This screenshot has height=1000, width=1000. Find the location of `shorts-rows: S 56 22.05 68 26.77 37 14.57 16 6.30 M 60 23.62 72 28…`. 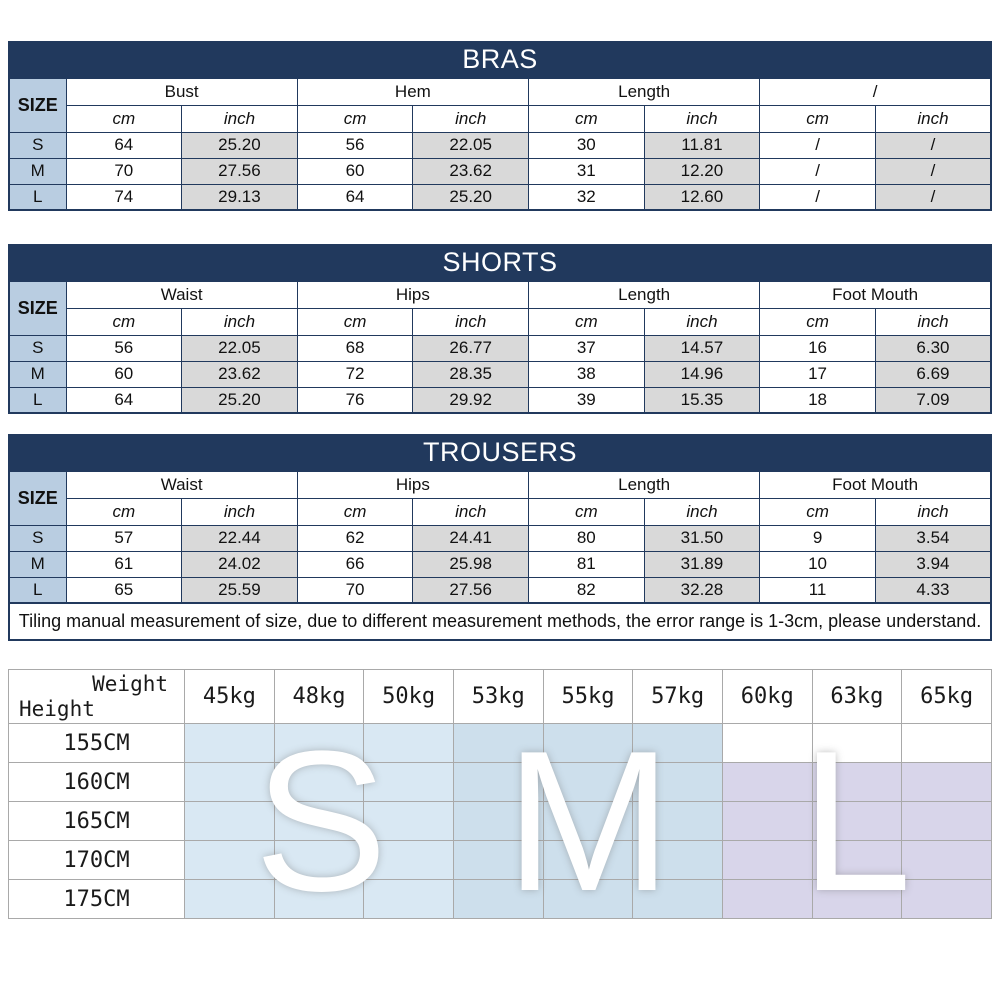

shorts-rows: S 56 22.05 68 26.77 37 14.57 16 6.30 M 60 23.62 72 28… is located at coordinates (500, 374).